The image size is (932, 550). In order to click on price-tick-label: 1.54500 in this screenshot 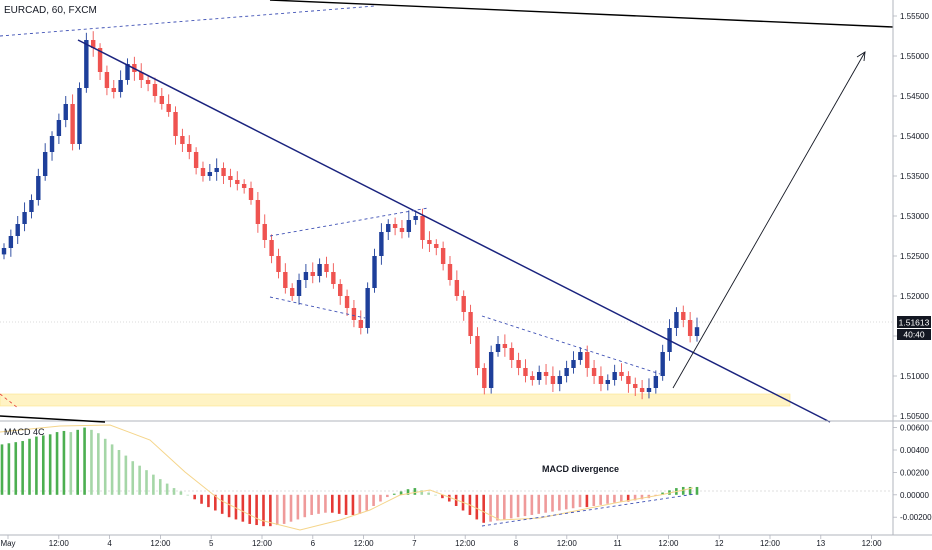, I will do `click(914, 96)`.